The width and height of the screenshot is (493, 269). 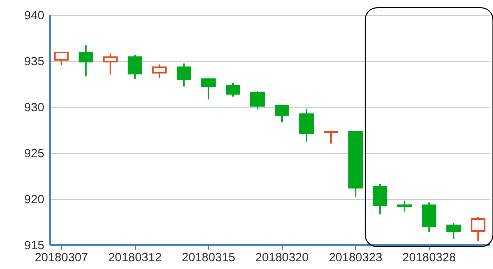 What do you see at coordinates (34, 61) in the screenshot?
I see `y-tick-label: 935` at bounding box center [34, 61].